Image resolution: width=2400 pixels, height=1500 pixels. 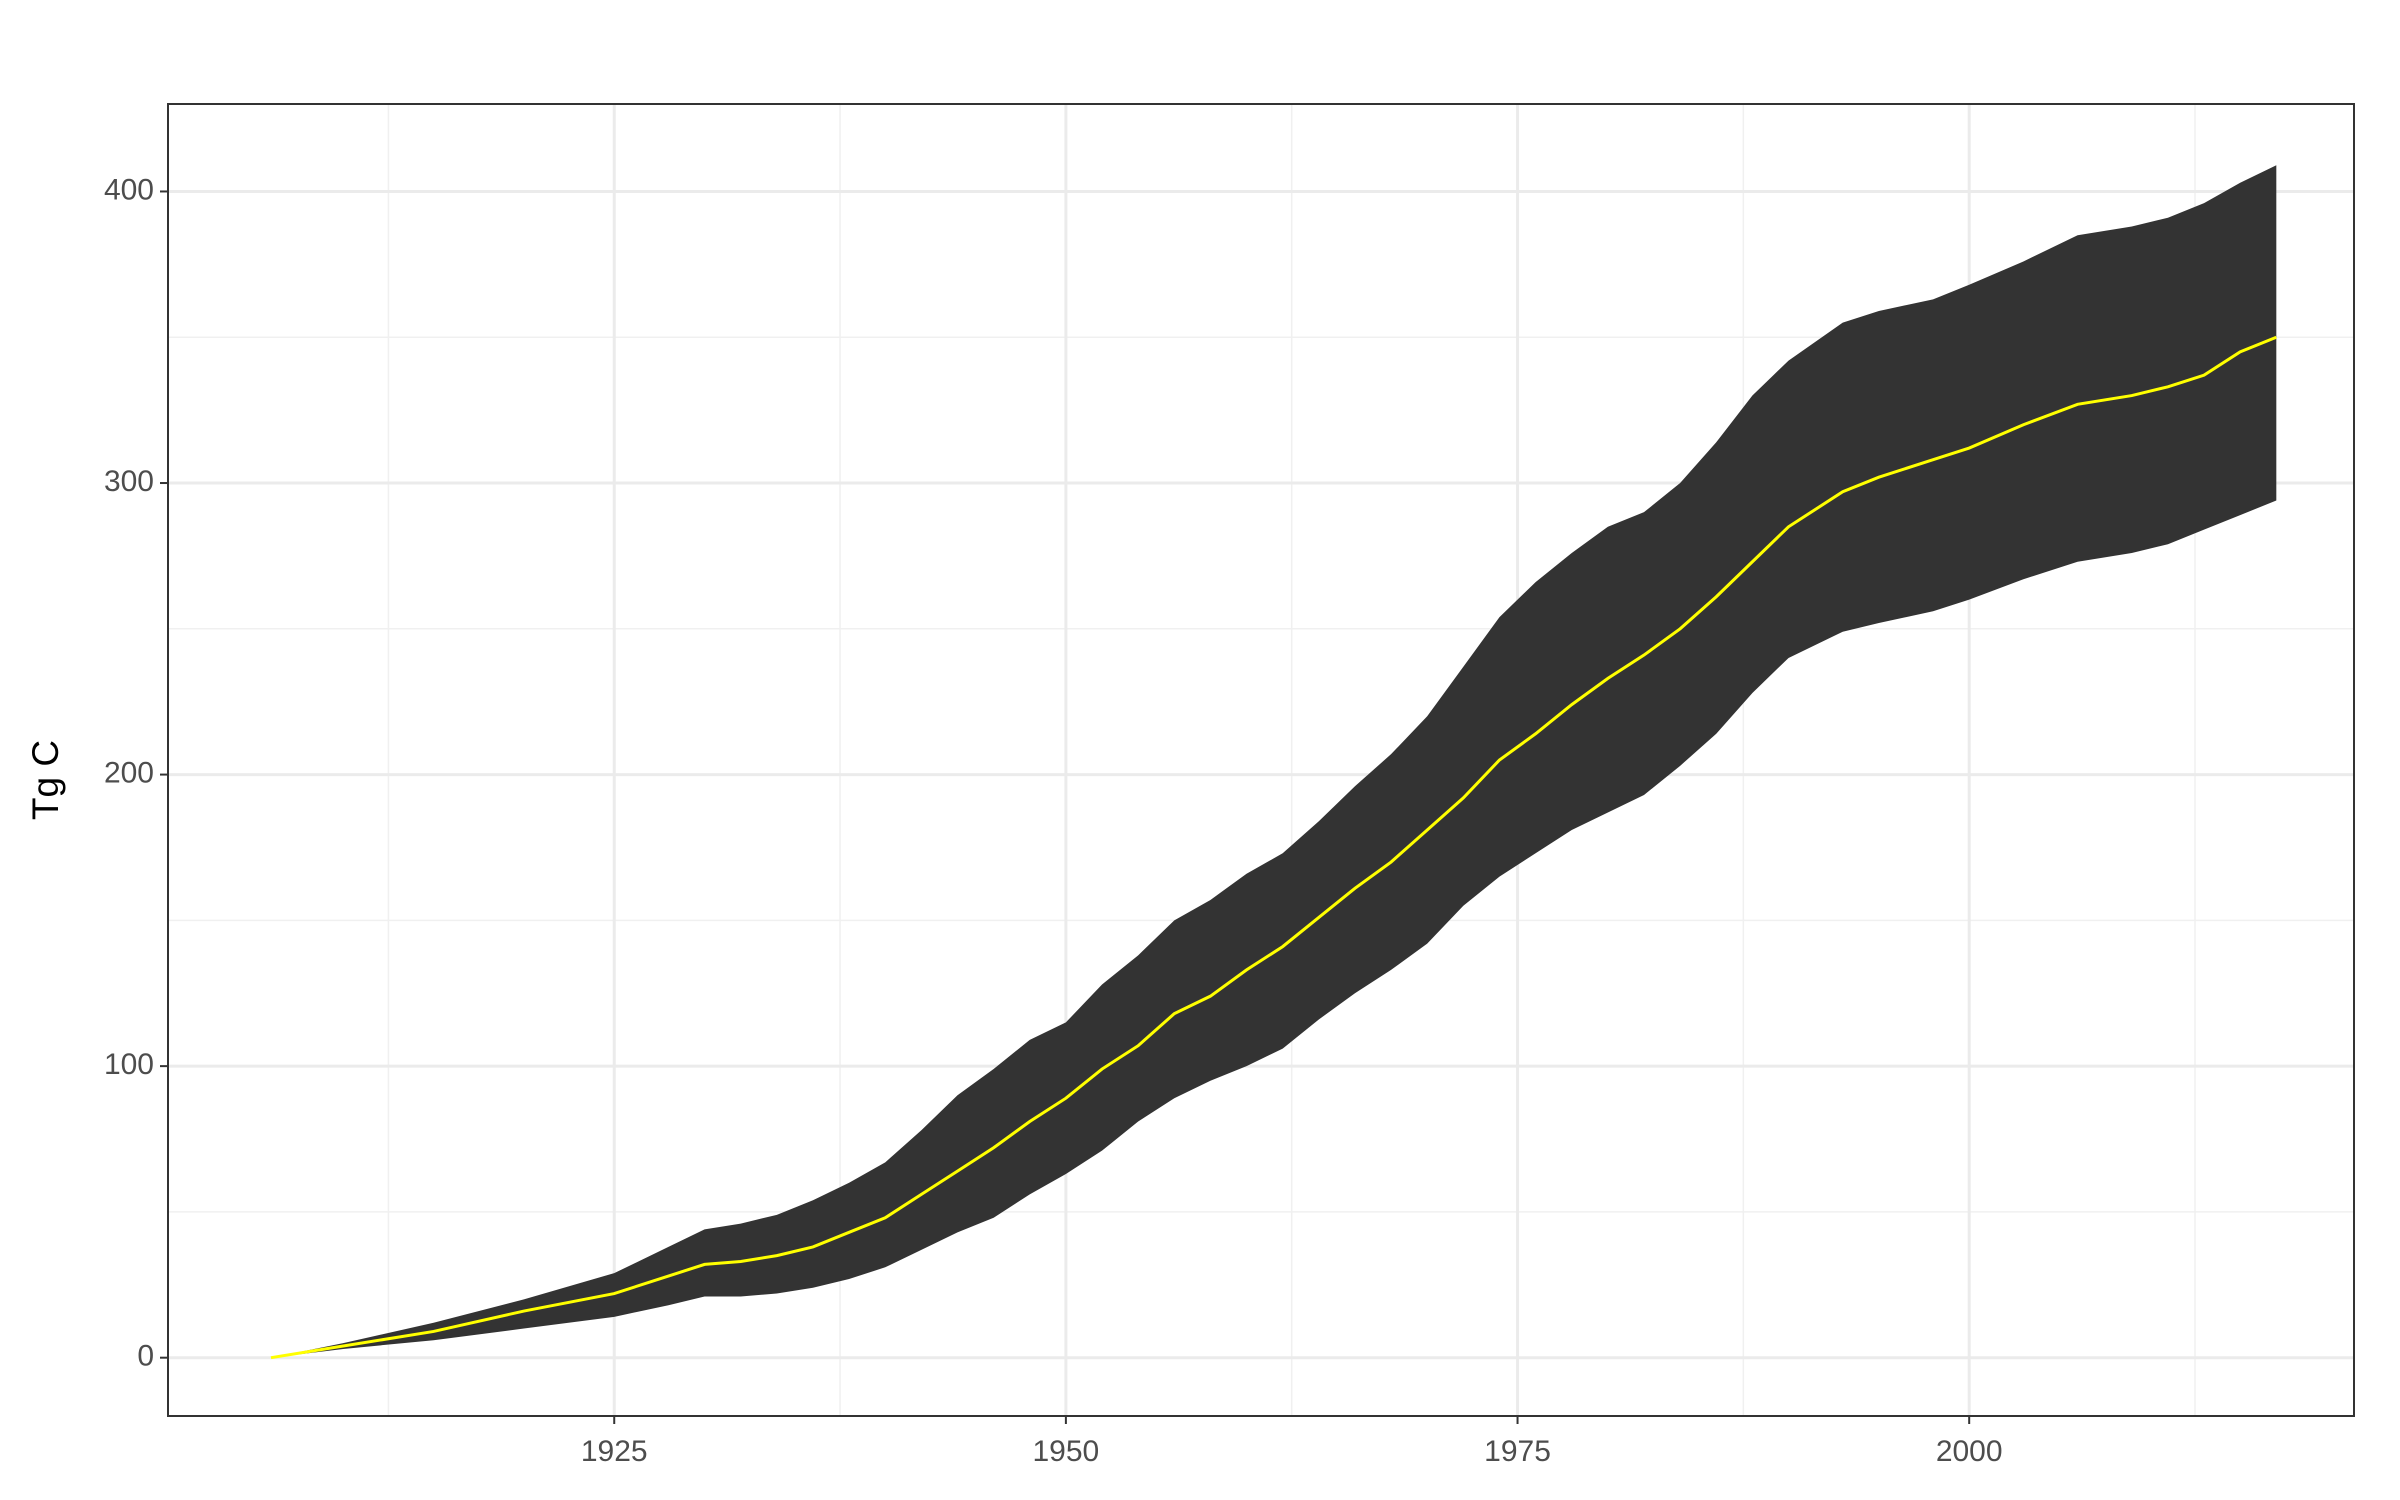 What do you see at coordinates (1517, 1451) in the screenshot?
I see `x-tick-label: 1975` at bounding box center [1517, 1451].